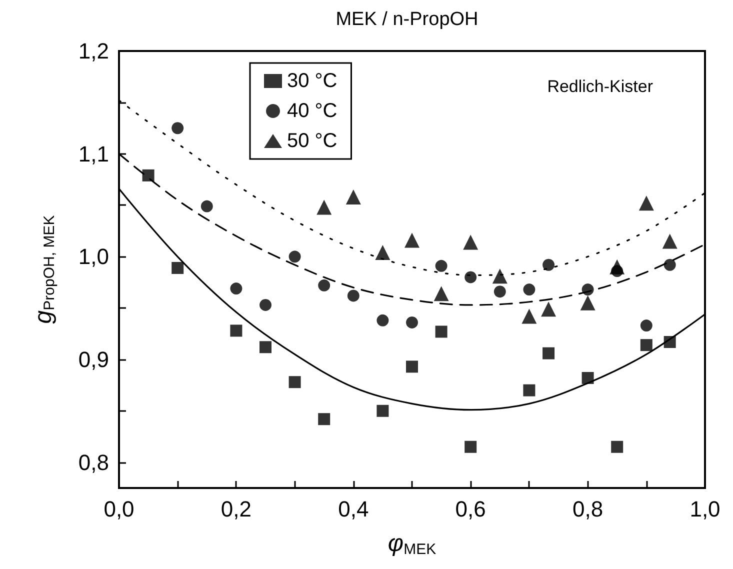 This screenshot has width=733, height=569. Describe the element at coordinates (93, 257) in the screenshot. I see `y-tick-label: 1,0` at that location.